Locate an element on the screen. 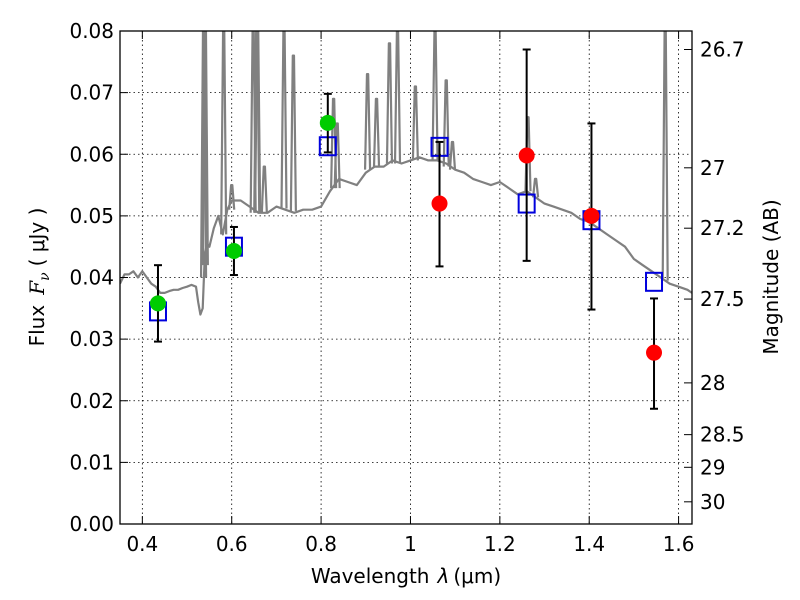  y2-tick-label: 27.2 is located at coordinates (722, 228).